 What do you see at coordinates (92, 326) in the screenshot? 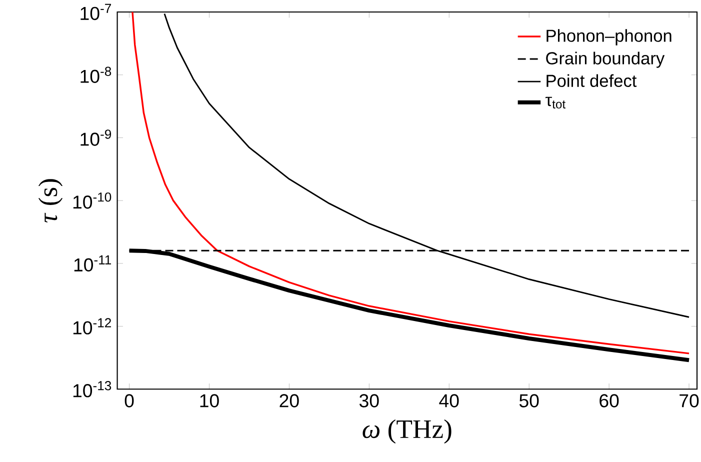
I see `y-tick-label: 10$^{-12}$` at bounding box center [92, 326].